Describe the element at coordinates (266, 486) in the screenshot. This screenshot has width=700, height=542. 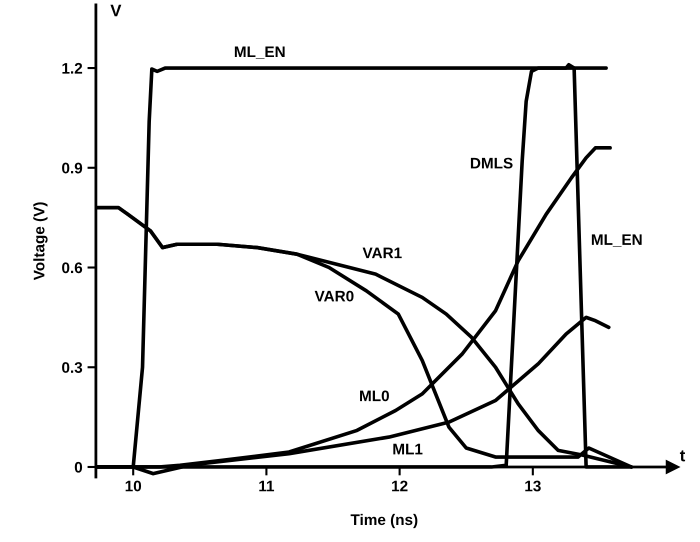
I see `x-tick-label: 11` at that location.